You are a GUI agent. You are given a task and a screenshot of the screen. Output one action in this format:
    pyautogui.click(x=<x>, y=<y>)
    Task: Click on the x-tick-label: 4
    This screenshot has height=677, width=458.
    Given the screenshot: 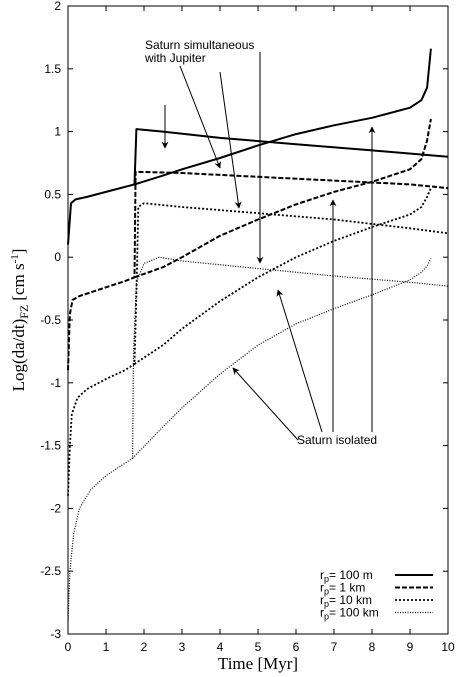 What is the action you would take?
    pyautogui.click(x=220, y=647)
    